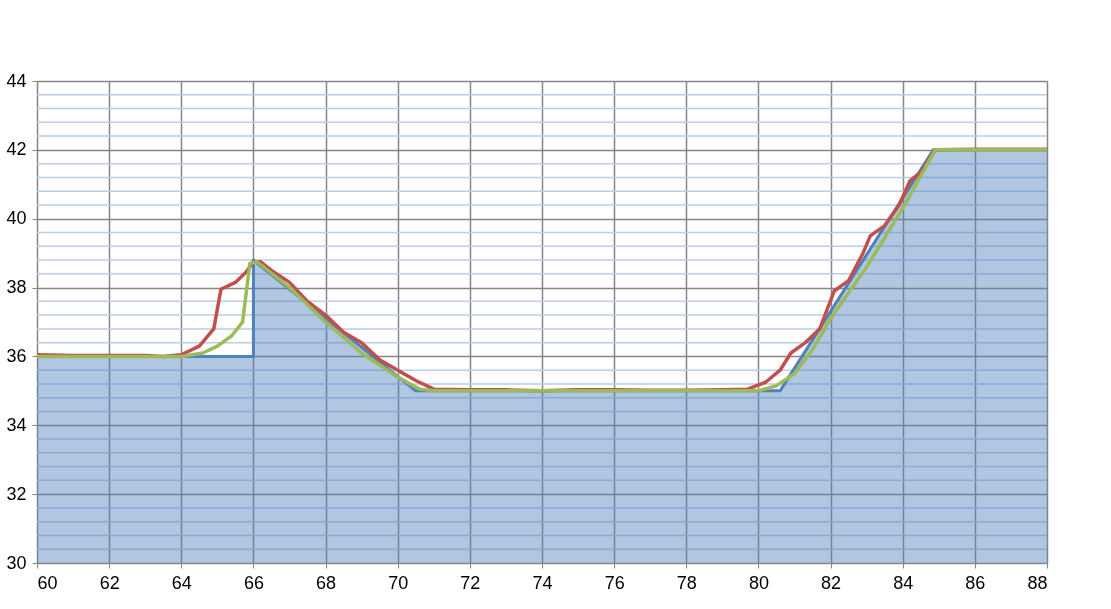  I want to click on x-tick-label: 78, so click(686, 582).